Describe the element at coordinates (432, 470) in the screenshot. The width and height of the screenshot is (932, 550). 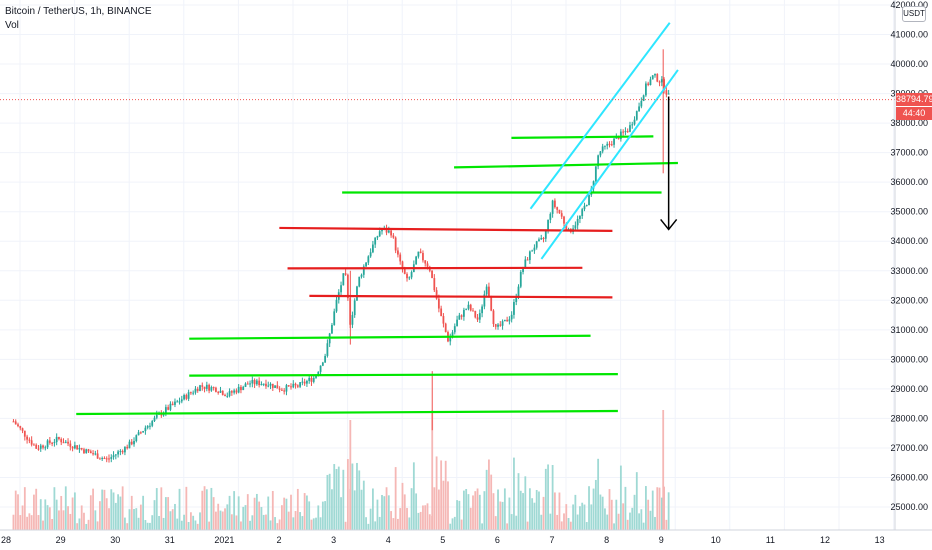
I see `volume-spike` at that location.